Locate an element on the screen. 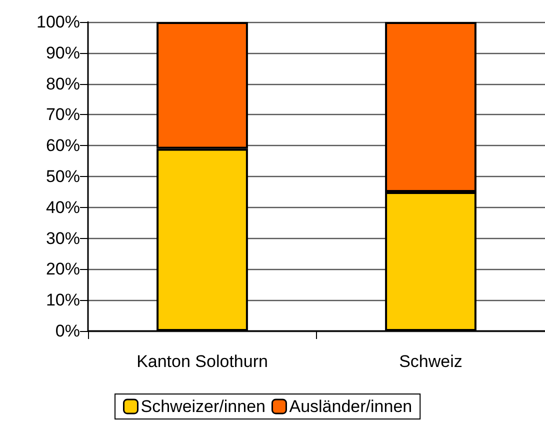 The height and width of the screenshot is (421, 545). y-tick-label: 80% is located at coordinates (63, 84).